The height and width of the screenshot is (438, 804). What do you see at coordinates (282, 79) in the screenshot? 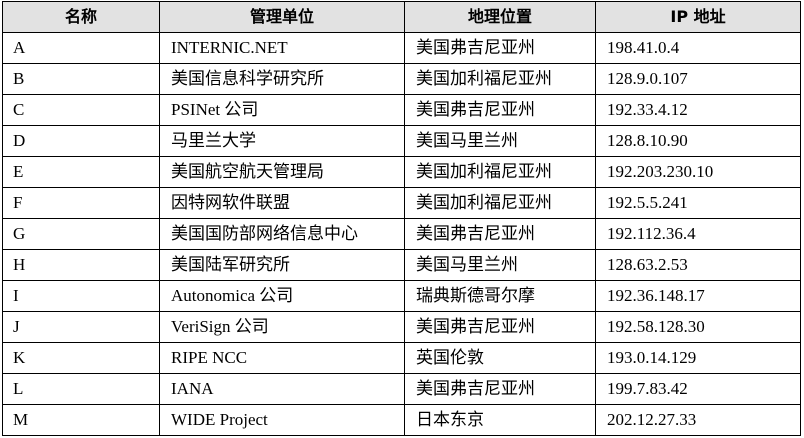
I see `cell-organization: 美国信息科学研究所` at bounding box center [282, 79].